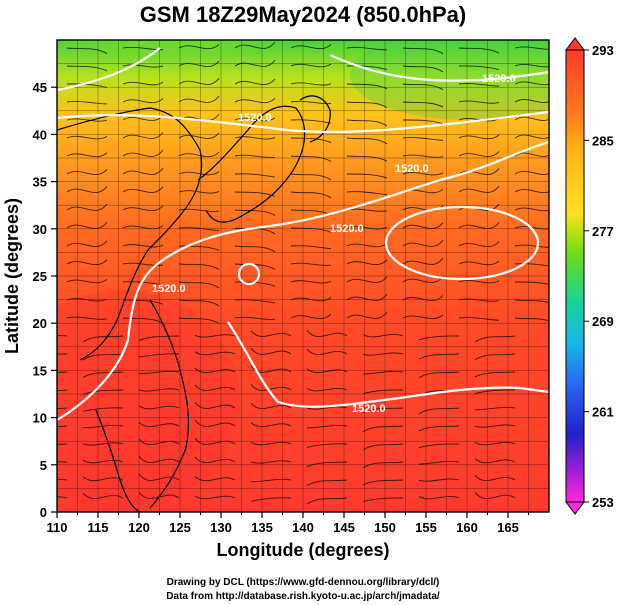  I want to click on x-tick-label: 115, so click(98, 527).